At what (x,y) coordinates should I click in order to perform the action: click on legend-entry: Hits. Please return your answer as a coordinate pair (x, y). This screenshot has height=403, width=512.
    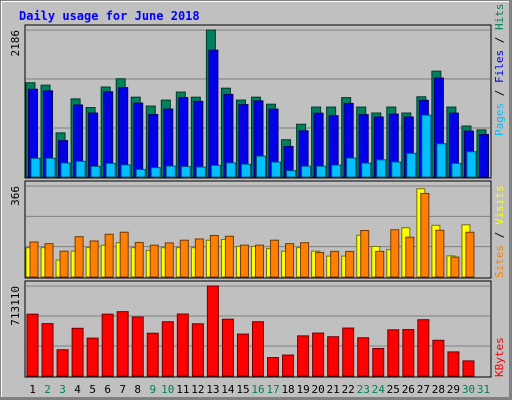
    Looking at the image, I should click on (499, 17).